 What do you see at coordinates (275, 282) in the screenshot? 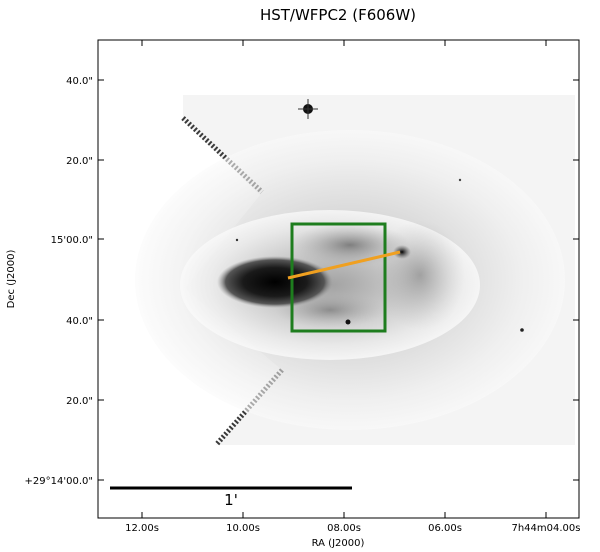
I see `galaxy-nucleus` at bounding box center [275, 282].